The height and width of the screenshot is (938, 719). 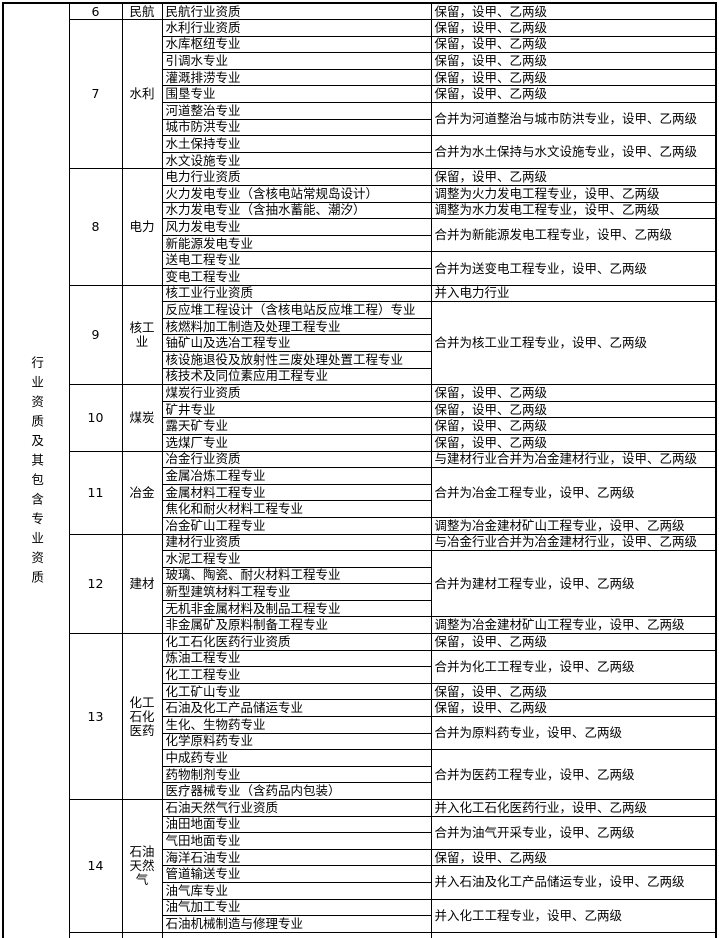 I want to click on specialty-cell: 中成药专业, so click(x=296, y=758).